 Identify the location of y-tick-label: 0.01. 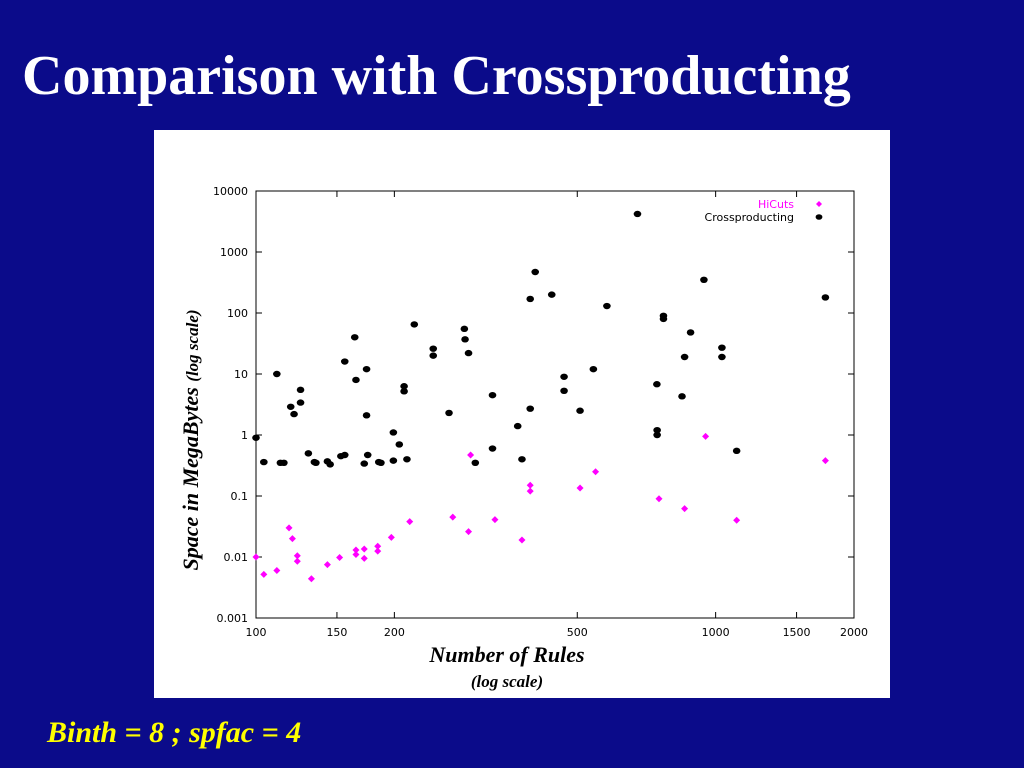
(236, 557).